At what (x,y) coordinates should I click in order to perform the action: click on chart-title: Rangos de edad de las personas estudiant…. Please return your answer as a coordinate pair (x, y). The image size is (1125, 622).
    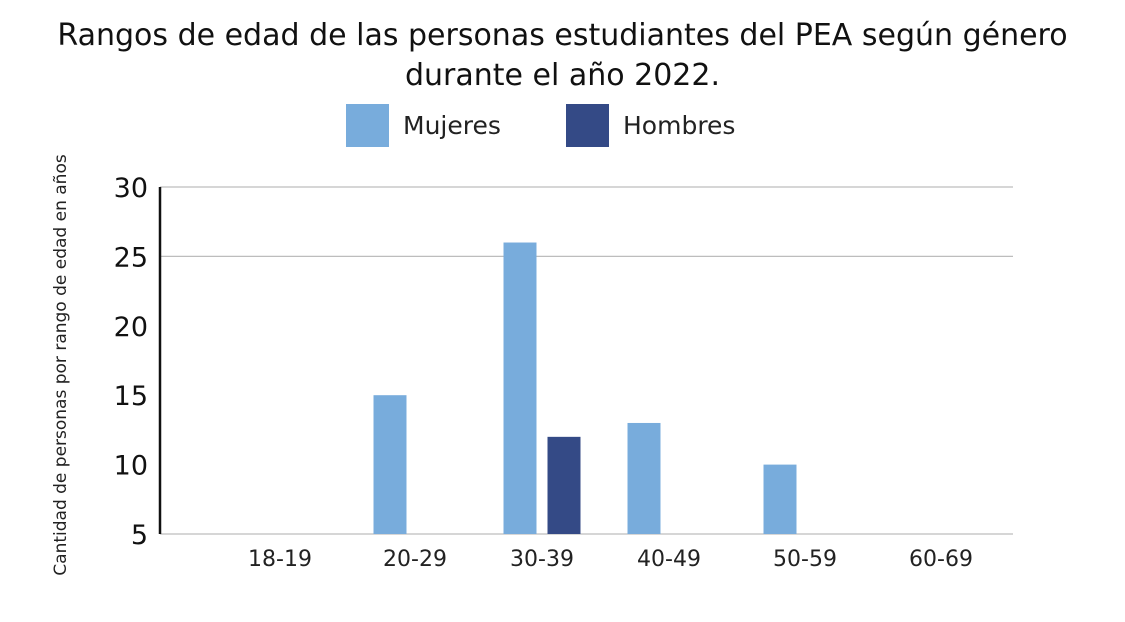
    Looking at the image, I should click on (562, 56).